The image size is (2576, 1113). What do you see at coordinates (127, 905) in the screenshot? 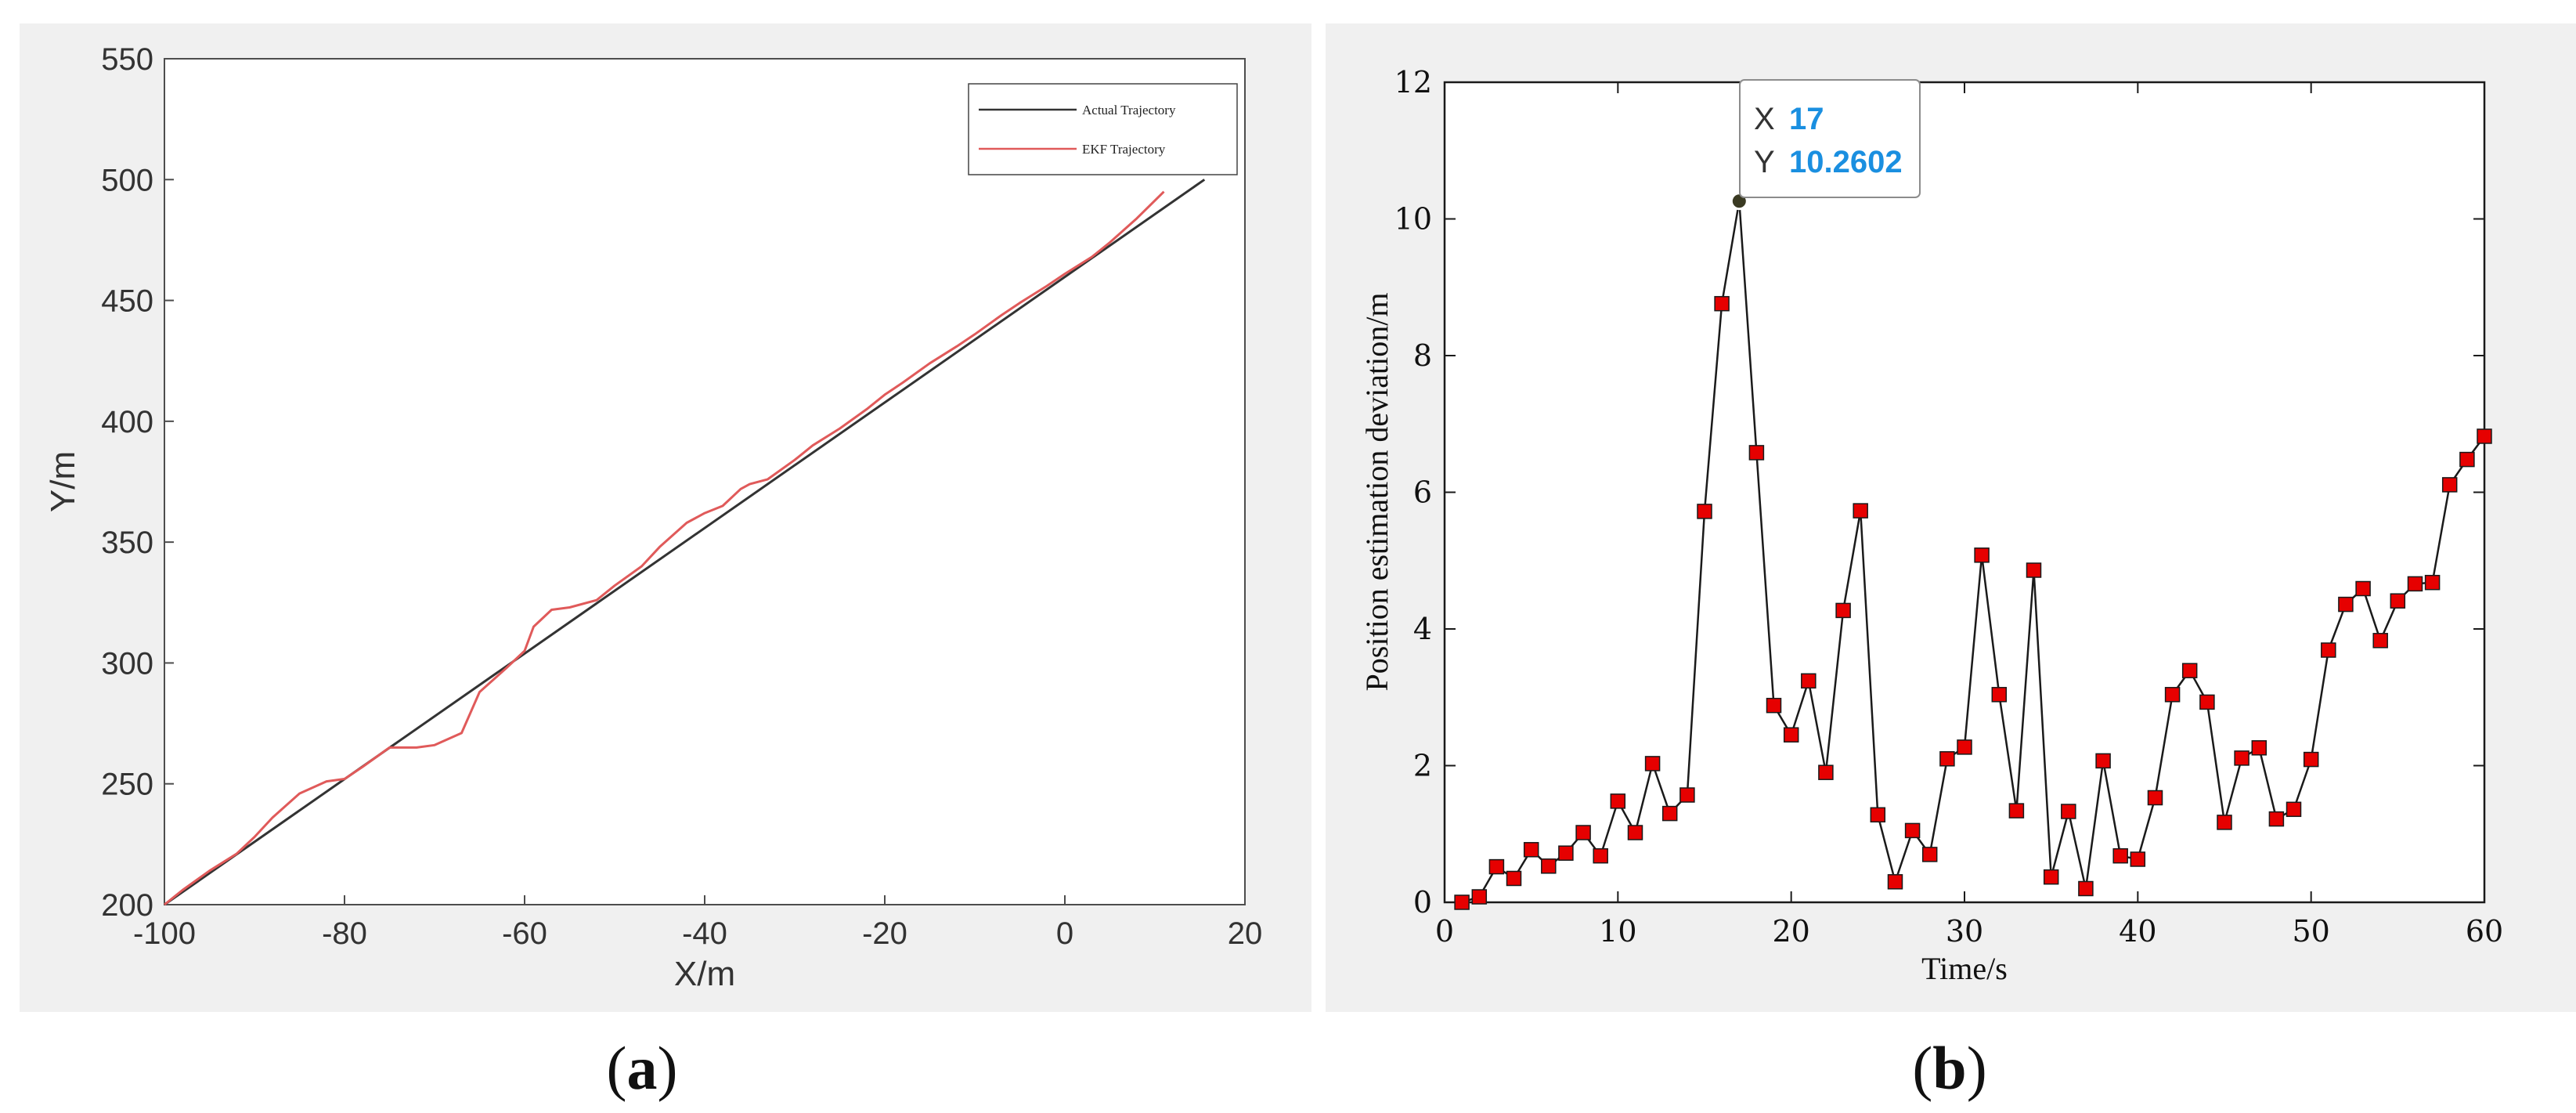
I see `y-tick-label: 200` at bounding box center [127, 905].